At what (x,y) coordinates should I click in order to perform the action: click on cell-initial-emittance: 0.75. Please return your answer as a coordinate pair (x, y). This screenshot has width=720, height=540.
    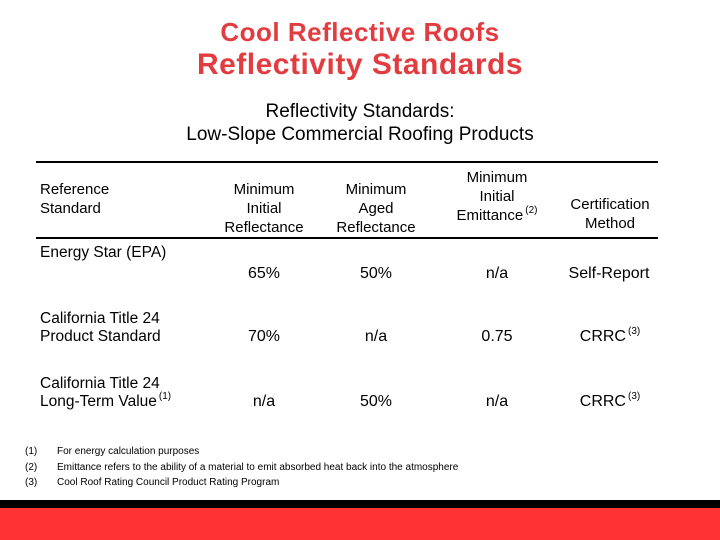
    Looking at the image, I should click on (497, 336).